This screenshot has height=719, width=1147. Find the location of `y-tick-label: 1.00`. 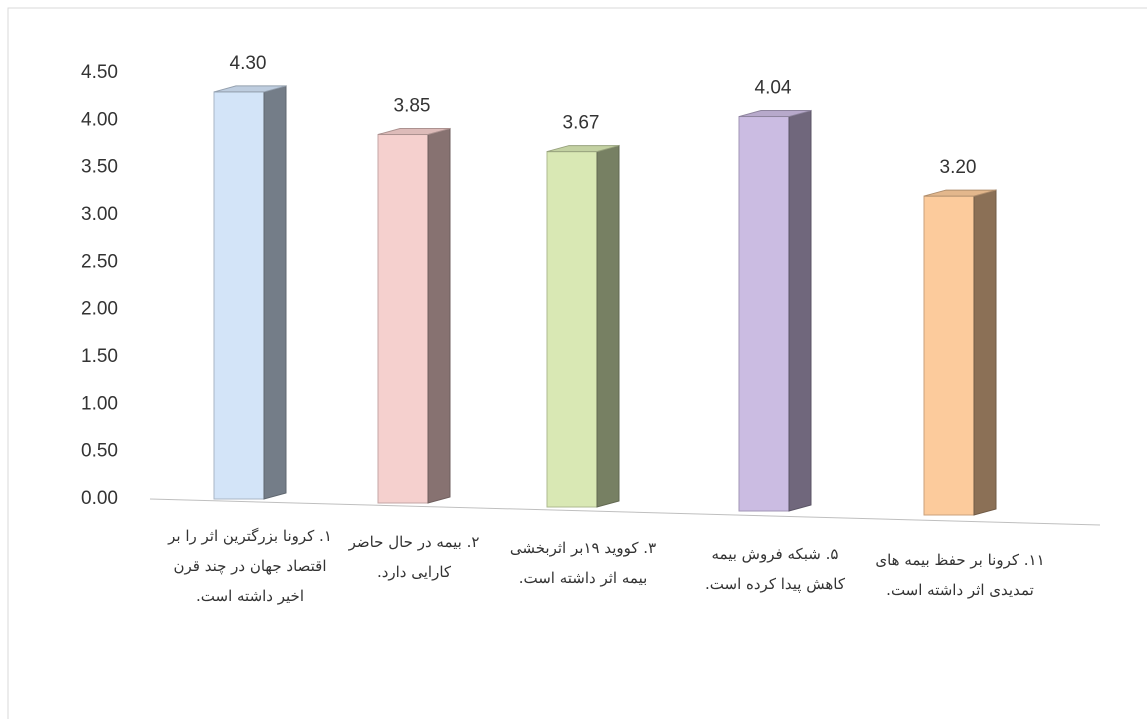

y-tick-label: 1.00 is located at coordinates (99, 403).